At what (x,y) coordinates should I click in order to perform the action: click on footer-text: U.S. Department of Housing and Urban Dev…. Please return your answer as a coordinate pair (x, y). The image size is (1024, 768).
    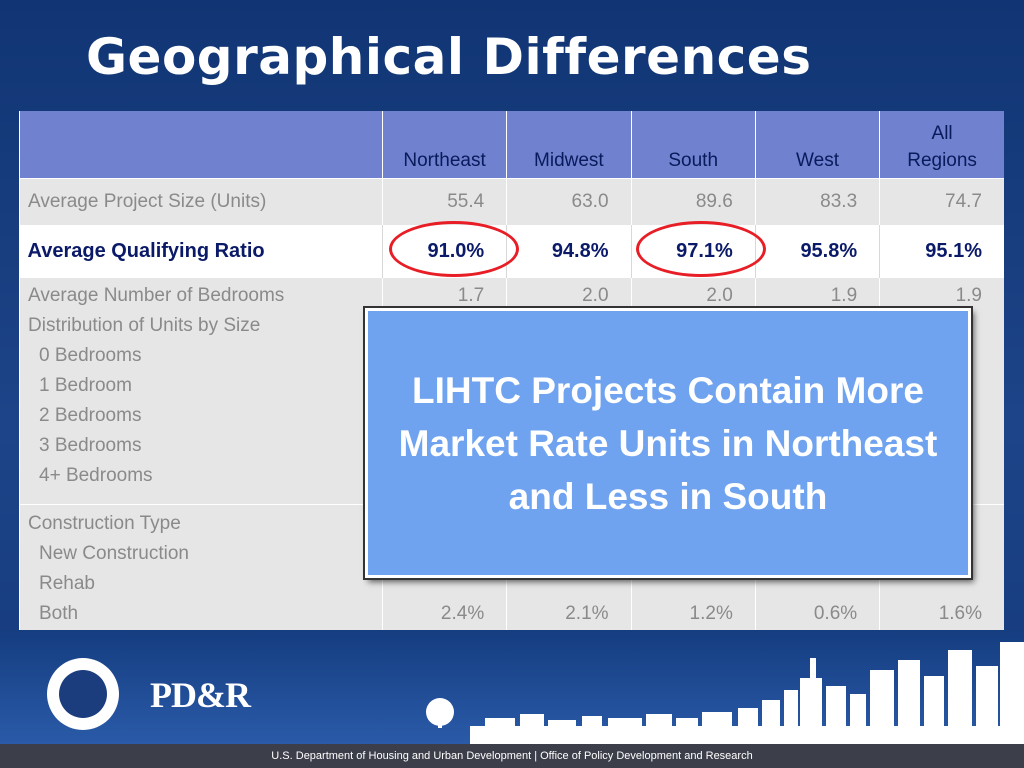
    Looking at the image, I should click on (512, 756).